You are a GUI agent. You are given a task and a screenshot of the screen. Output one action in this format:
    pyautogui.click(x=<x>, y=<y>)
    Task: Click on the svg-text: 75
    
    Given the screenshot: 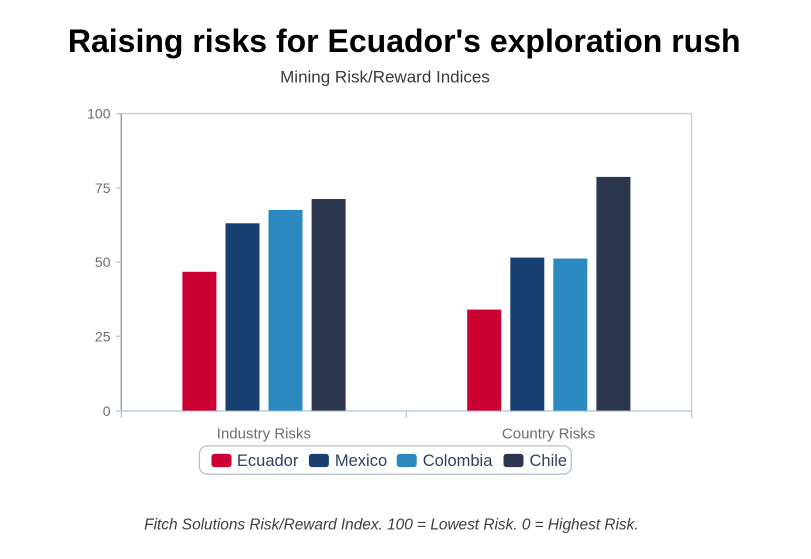 What is the action you would take?
    pyautogui.click(x=103, y=188)
    